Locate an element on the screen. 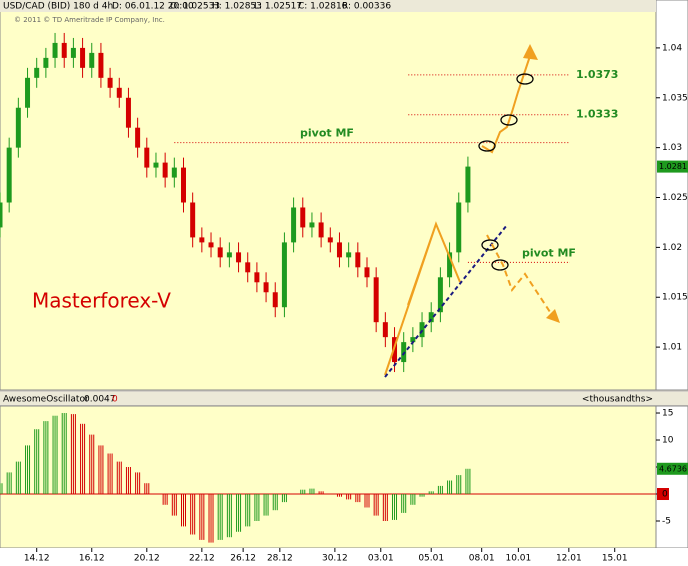 This screenshot has width=688, height=566. osc-axis is located at coordinates (671, 477).